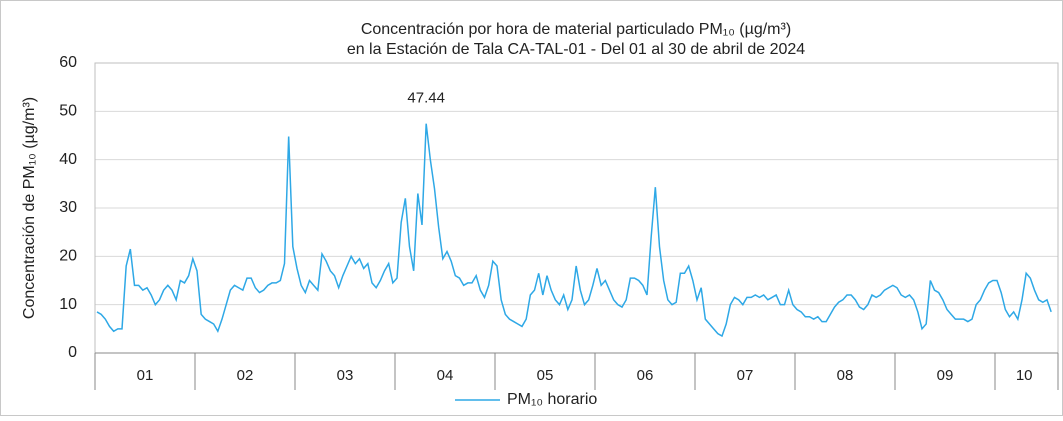 The height and width of the screenshot is (421, 1063). What do you see at coordinates (68, 207) in the screenshot?
I see `y-tick-label: 30` at bounding box center [68, 207].